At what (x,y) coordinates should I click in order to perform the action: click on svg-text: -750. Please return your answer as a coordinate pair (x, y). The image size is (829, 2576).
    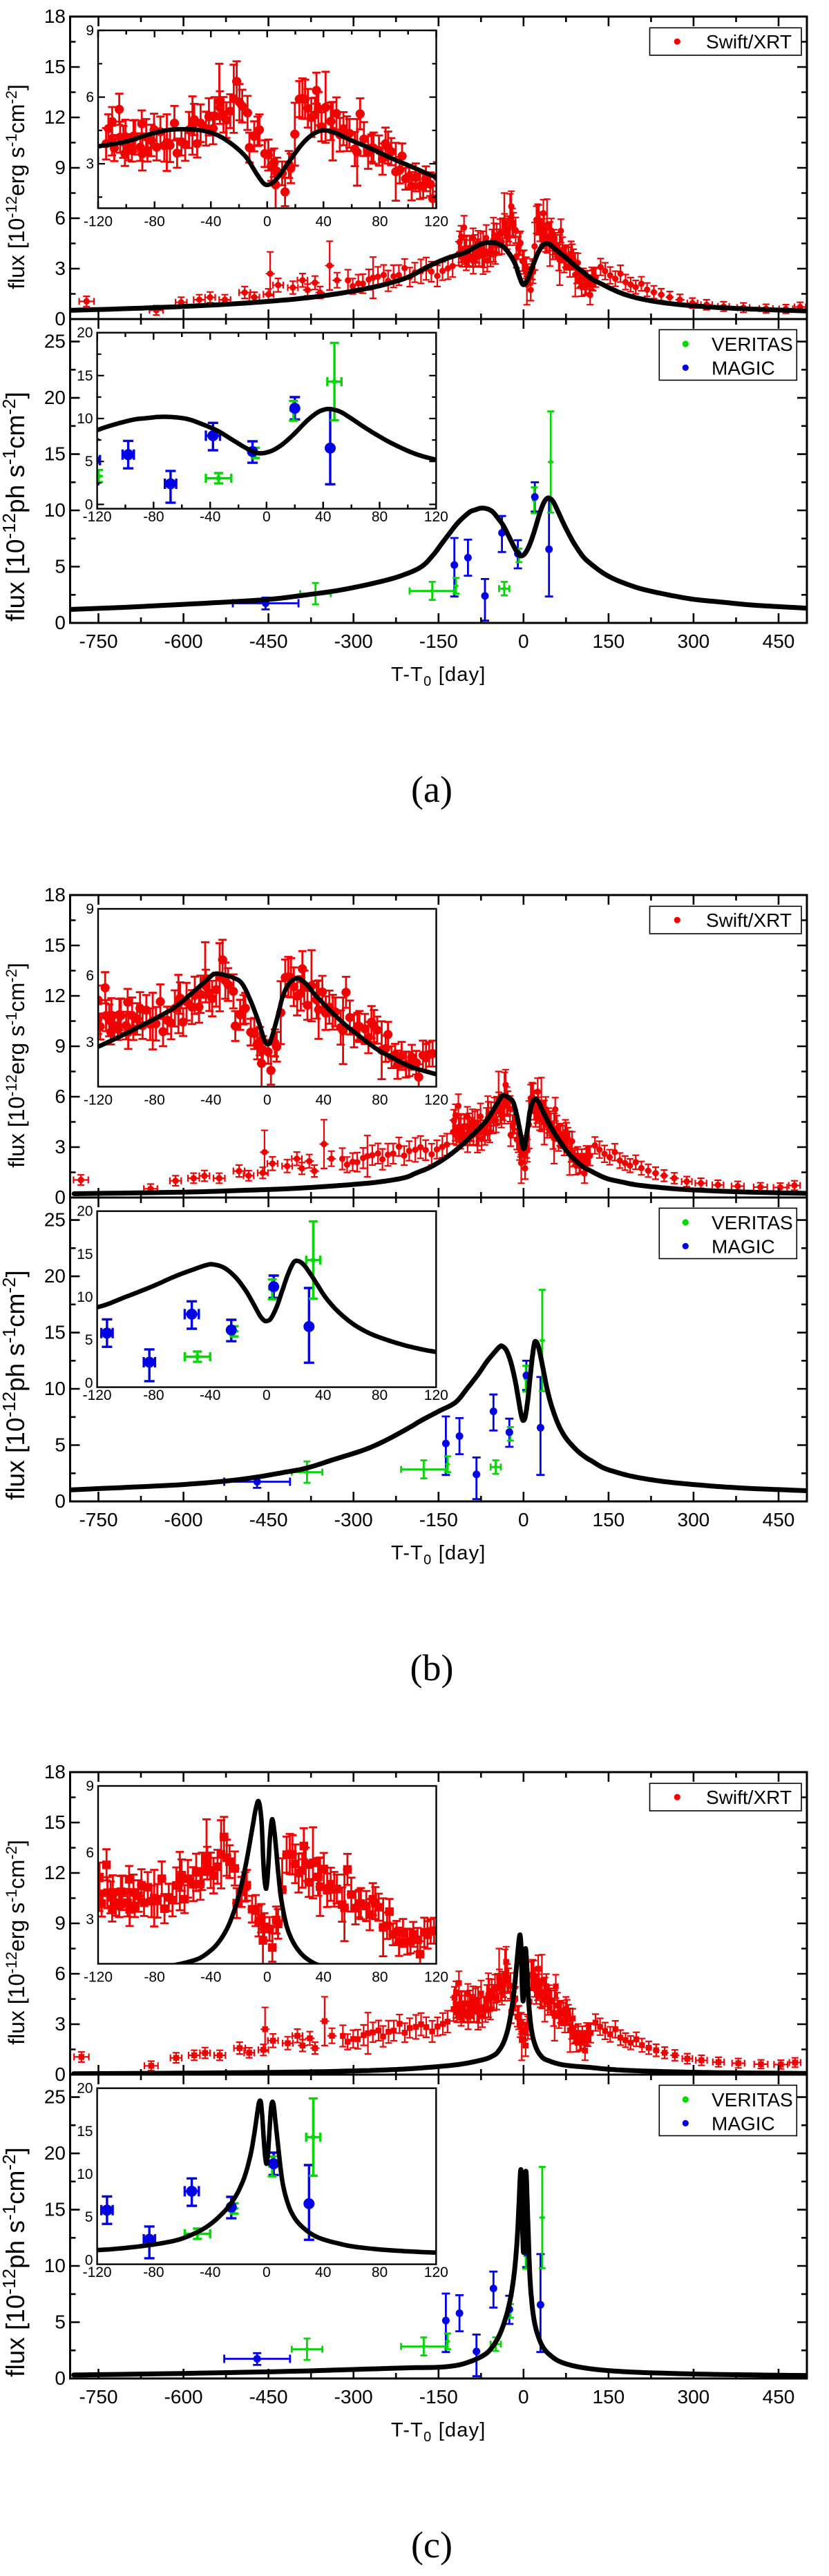
    Looking at the image, I should click on (98, 641).